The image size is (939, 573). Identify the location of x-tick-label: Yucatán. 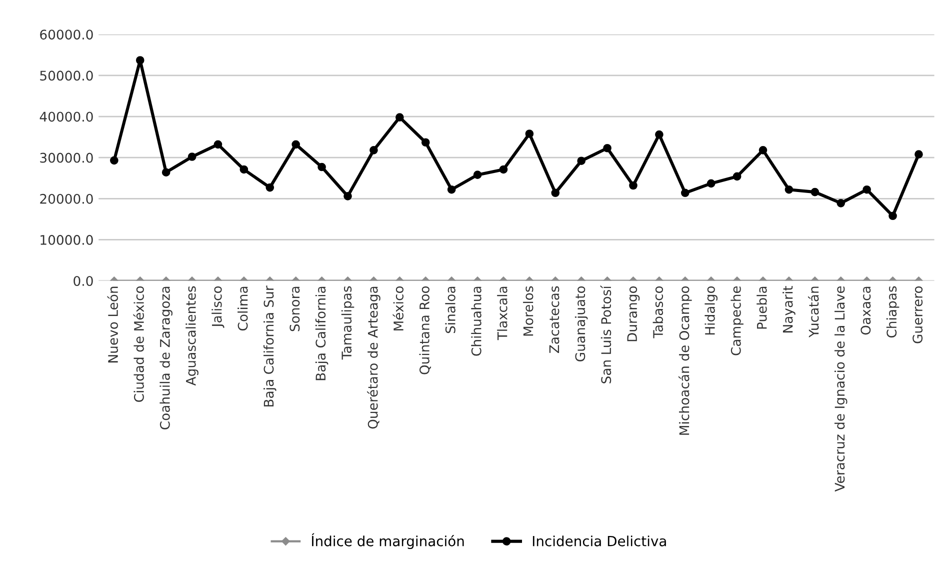
(813, 312).